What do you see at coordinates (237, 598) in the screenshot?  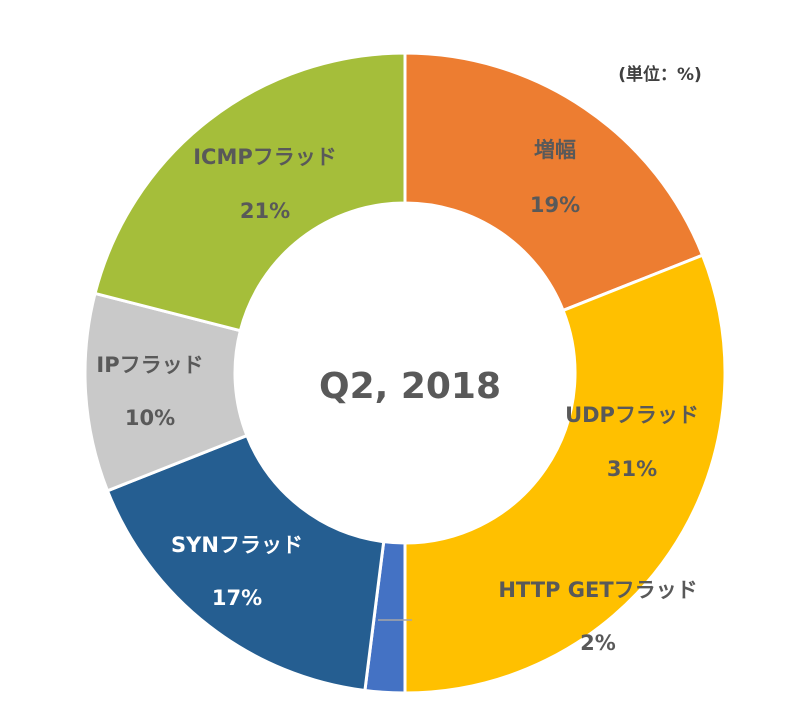 I see `slice-value-label: 17%` at bounding box center [237, 598].